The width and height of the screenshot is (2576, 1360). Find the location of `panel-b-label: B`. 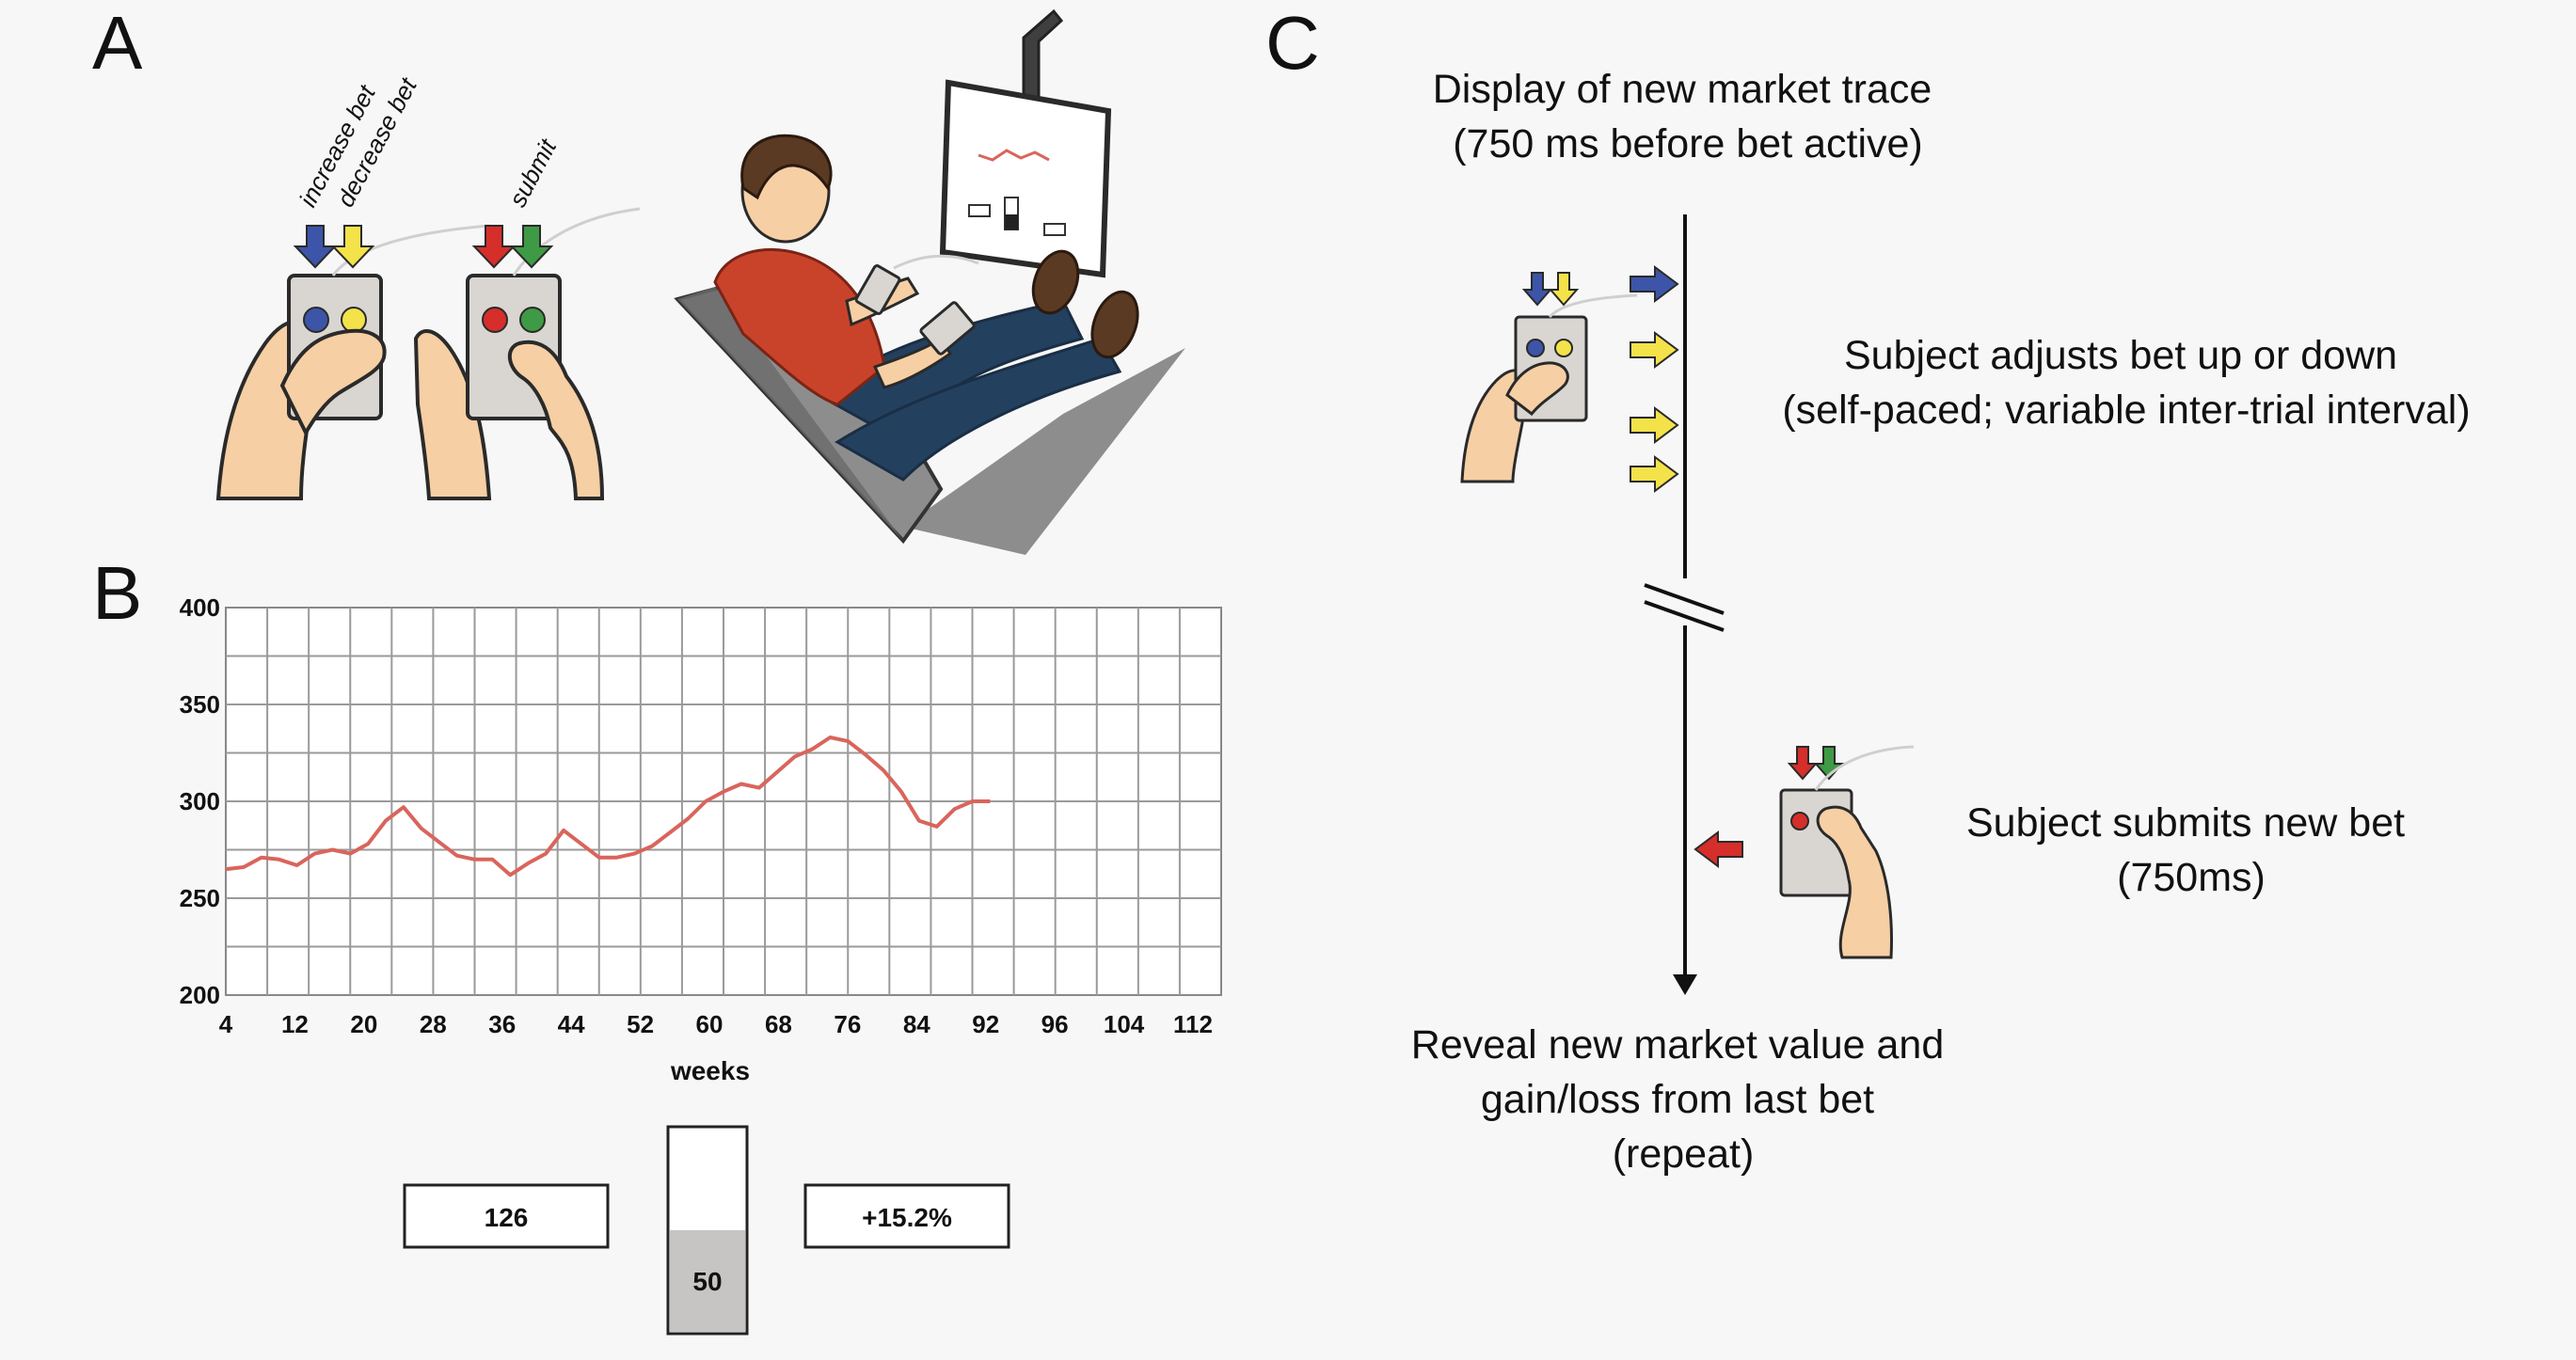

panel-b-label: B is located at coordinates (117, 593).